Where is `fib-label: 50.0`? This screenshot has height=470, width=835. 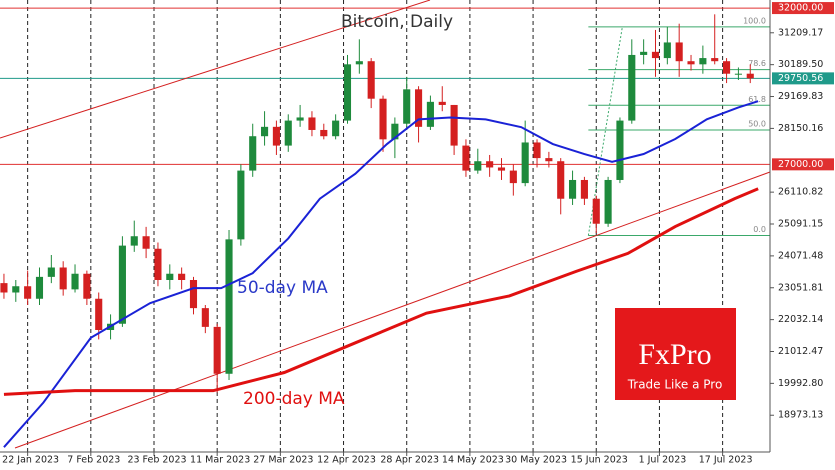
fib-label: 50.0 is located at coordinates (757, 123).